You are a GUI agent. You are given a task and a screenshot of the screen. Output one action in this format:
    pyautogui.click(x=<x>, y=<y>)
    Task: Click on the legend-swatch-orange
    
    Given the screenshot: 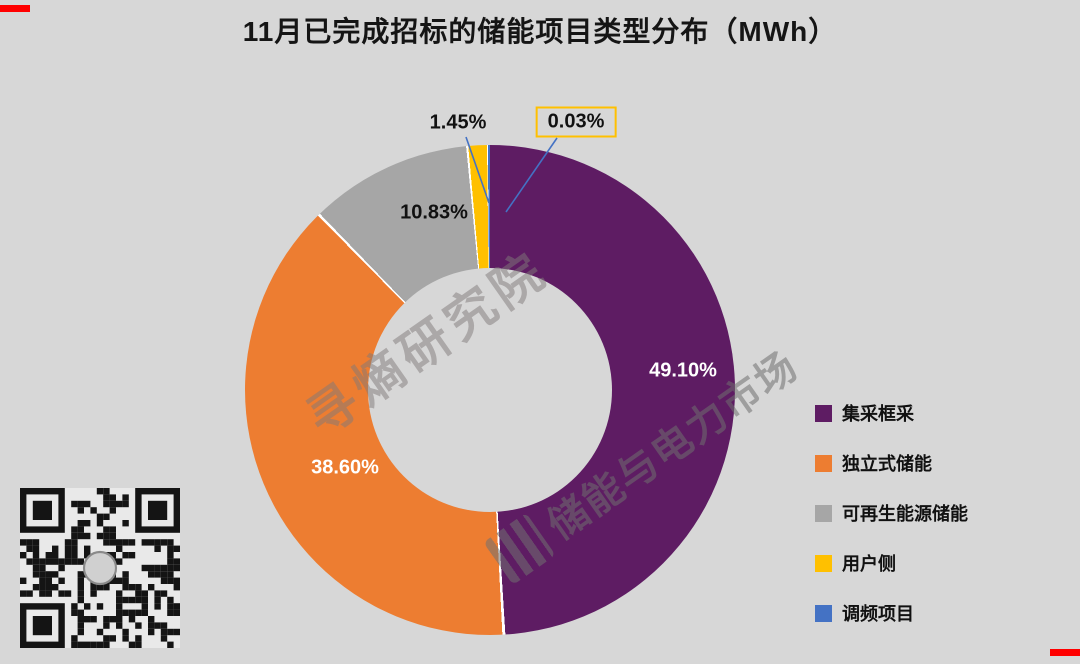 What is the action you would take?
    pyautogui.click(x=823, y=463)
    